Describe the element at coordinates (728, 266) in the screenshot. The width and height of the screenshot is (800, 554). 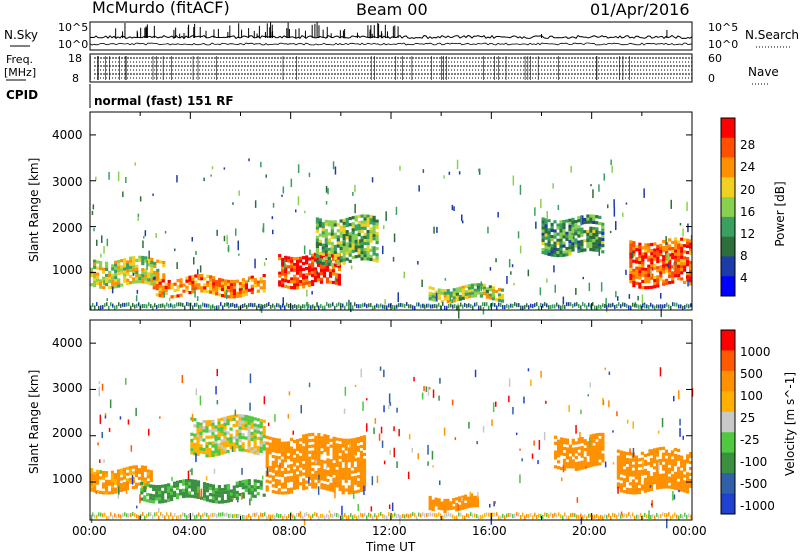
I see `power-colorbar-swatch` at that location.